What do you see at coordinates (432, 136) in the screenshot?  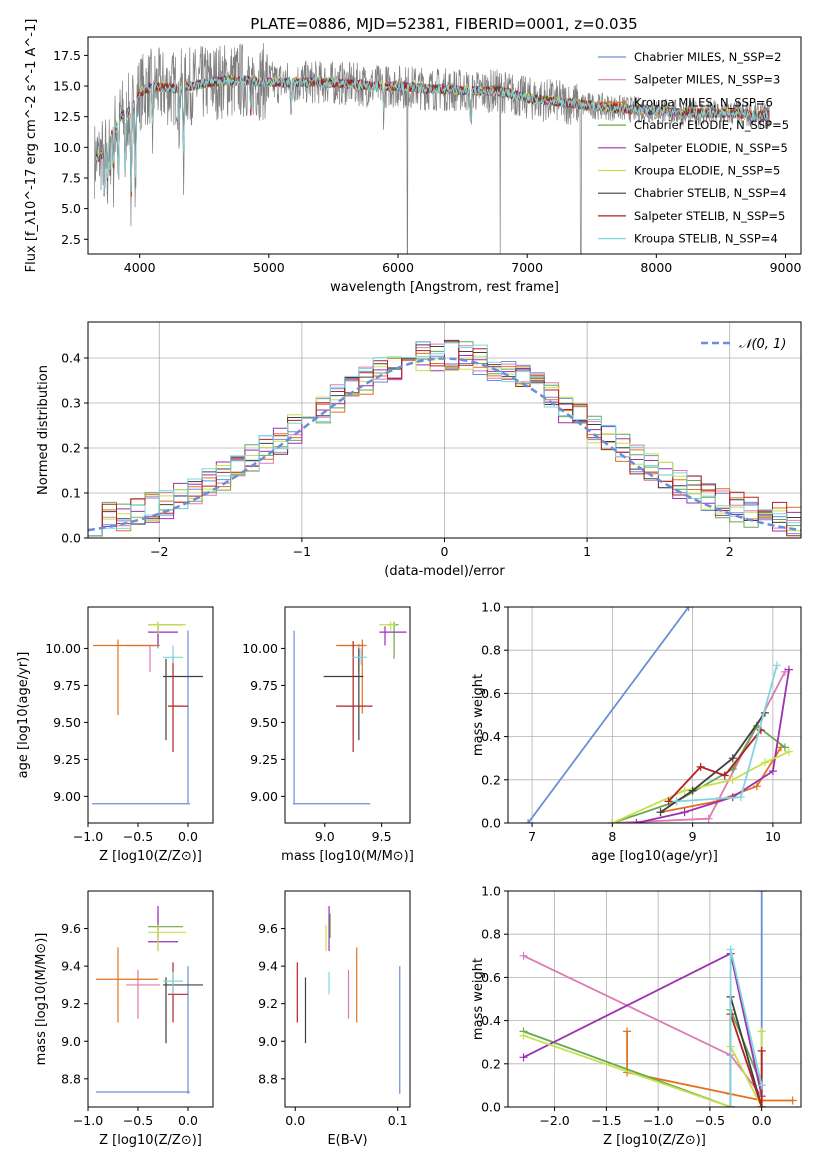 I see `model-spectrum` at bounding box center [432, 136].